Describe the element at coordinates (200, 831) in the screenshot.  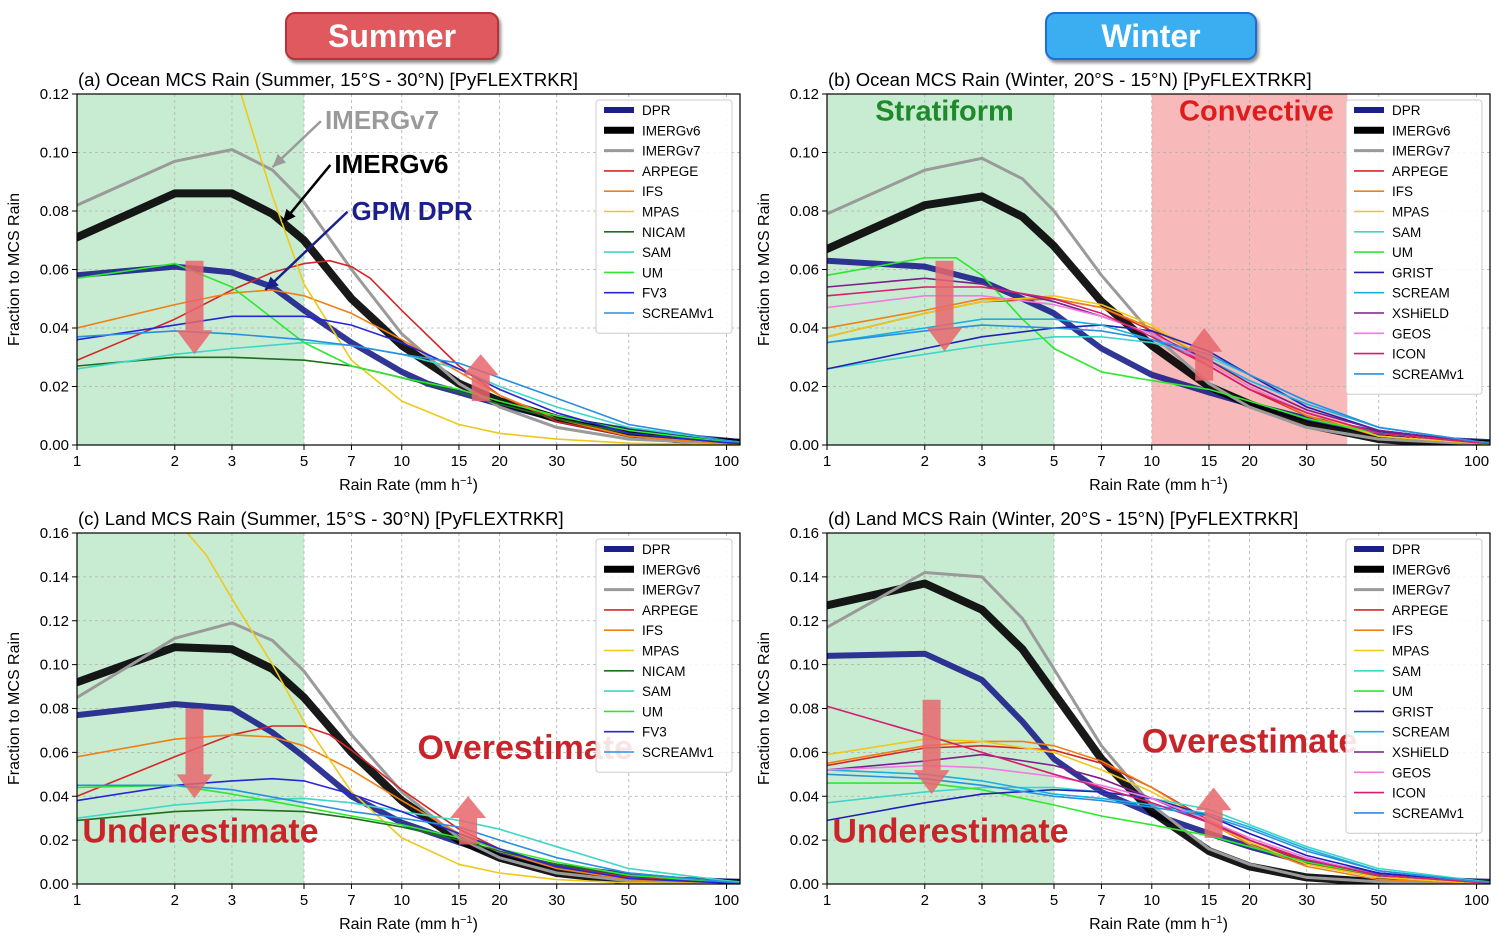
I see `region-label: Underestimate` at that location.